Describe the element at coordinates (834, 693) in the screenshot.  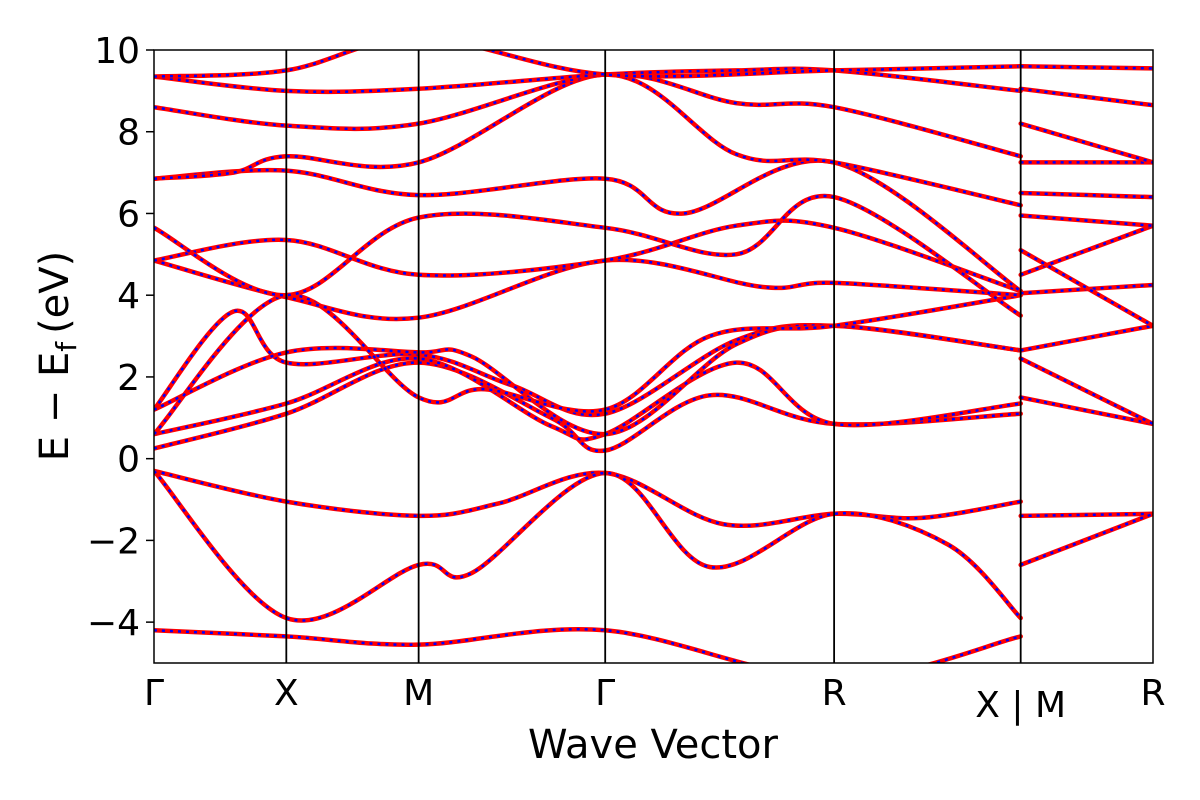
I see `x-tick-label-4: R` at that location.